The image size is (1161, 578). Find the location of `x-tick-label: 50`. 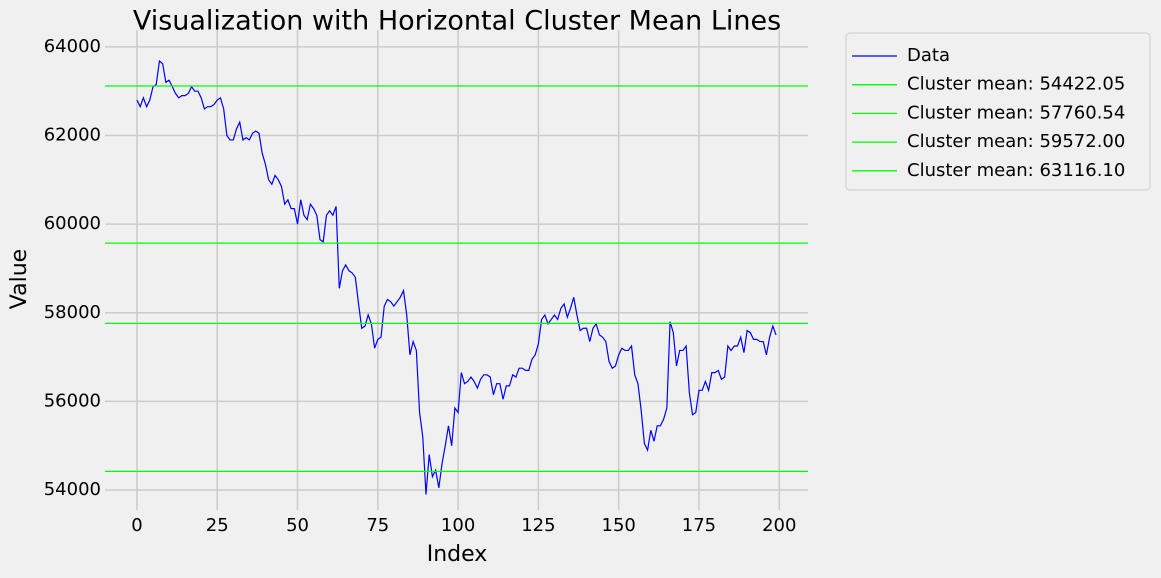

x-tick-label: 50 is located at coordinates (297, 525).